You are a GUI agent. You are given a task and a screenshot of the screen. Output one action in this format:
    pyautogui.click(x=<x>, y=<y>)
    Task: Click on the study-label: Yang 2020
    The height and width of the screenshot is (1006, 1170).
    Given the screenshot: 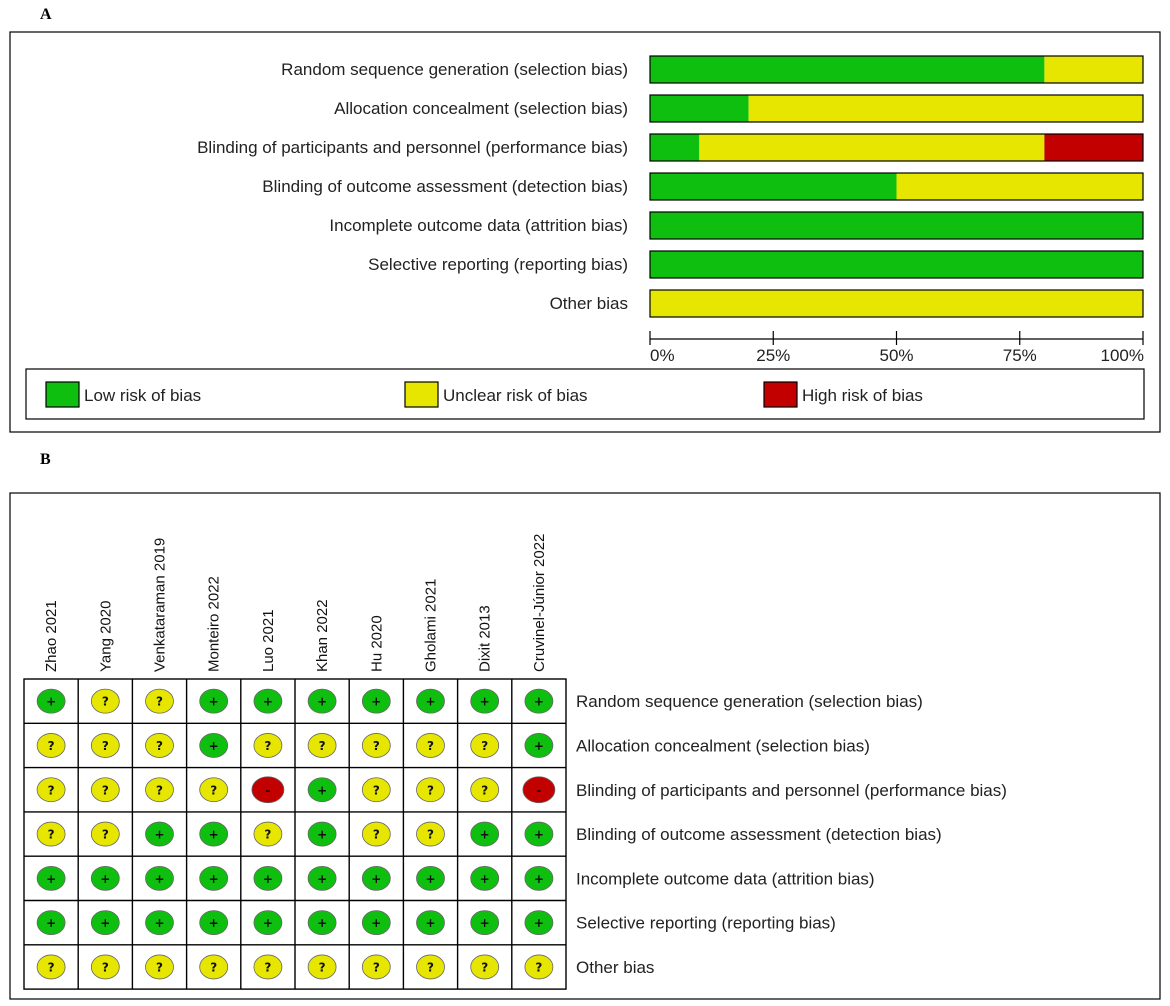 What is the action you would take?
    pyautogui.click(x=105, y=636)
    